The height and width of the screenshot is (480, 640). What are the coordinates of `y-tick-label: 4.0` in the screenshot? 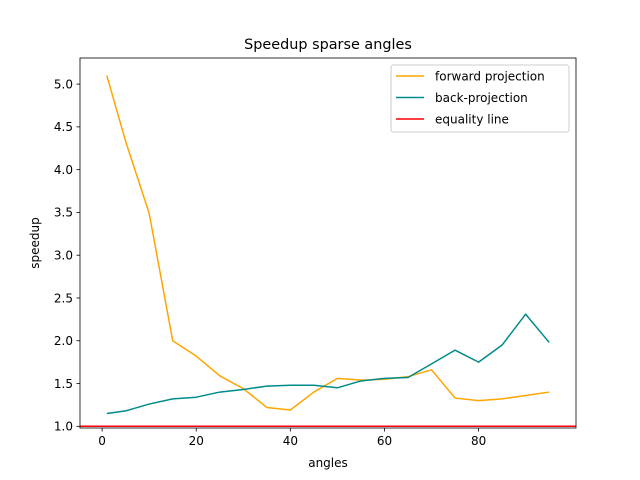 It's located at (63, 170).